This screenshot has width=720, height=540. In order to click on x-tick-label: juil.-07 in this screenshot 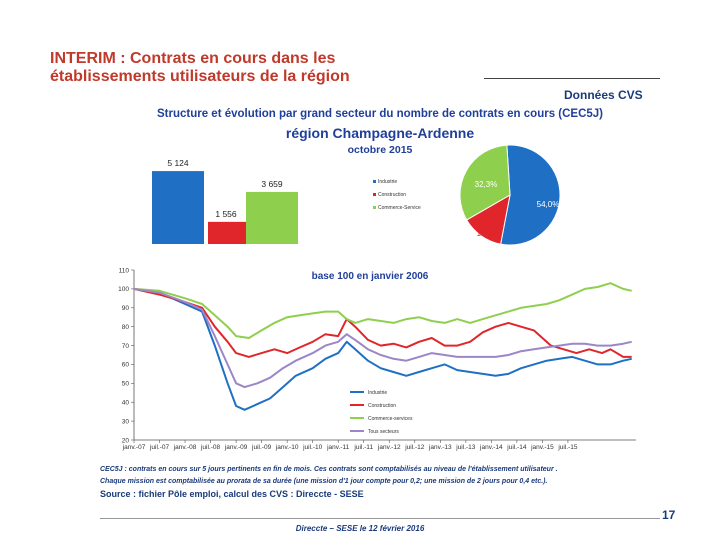, I will do `click(159, 447)`.